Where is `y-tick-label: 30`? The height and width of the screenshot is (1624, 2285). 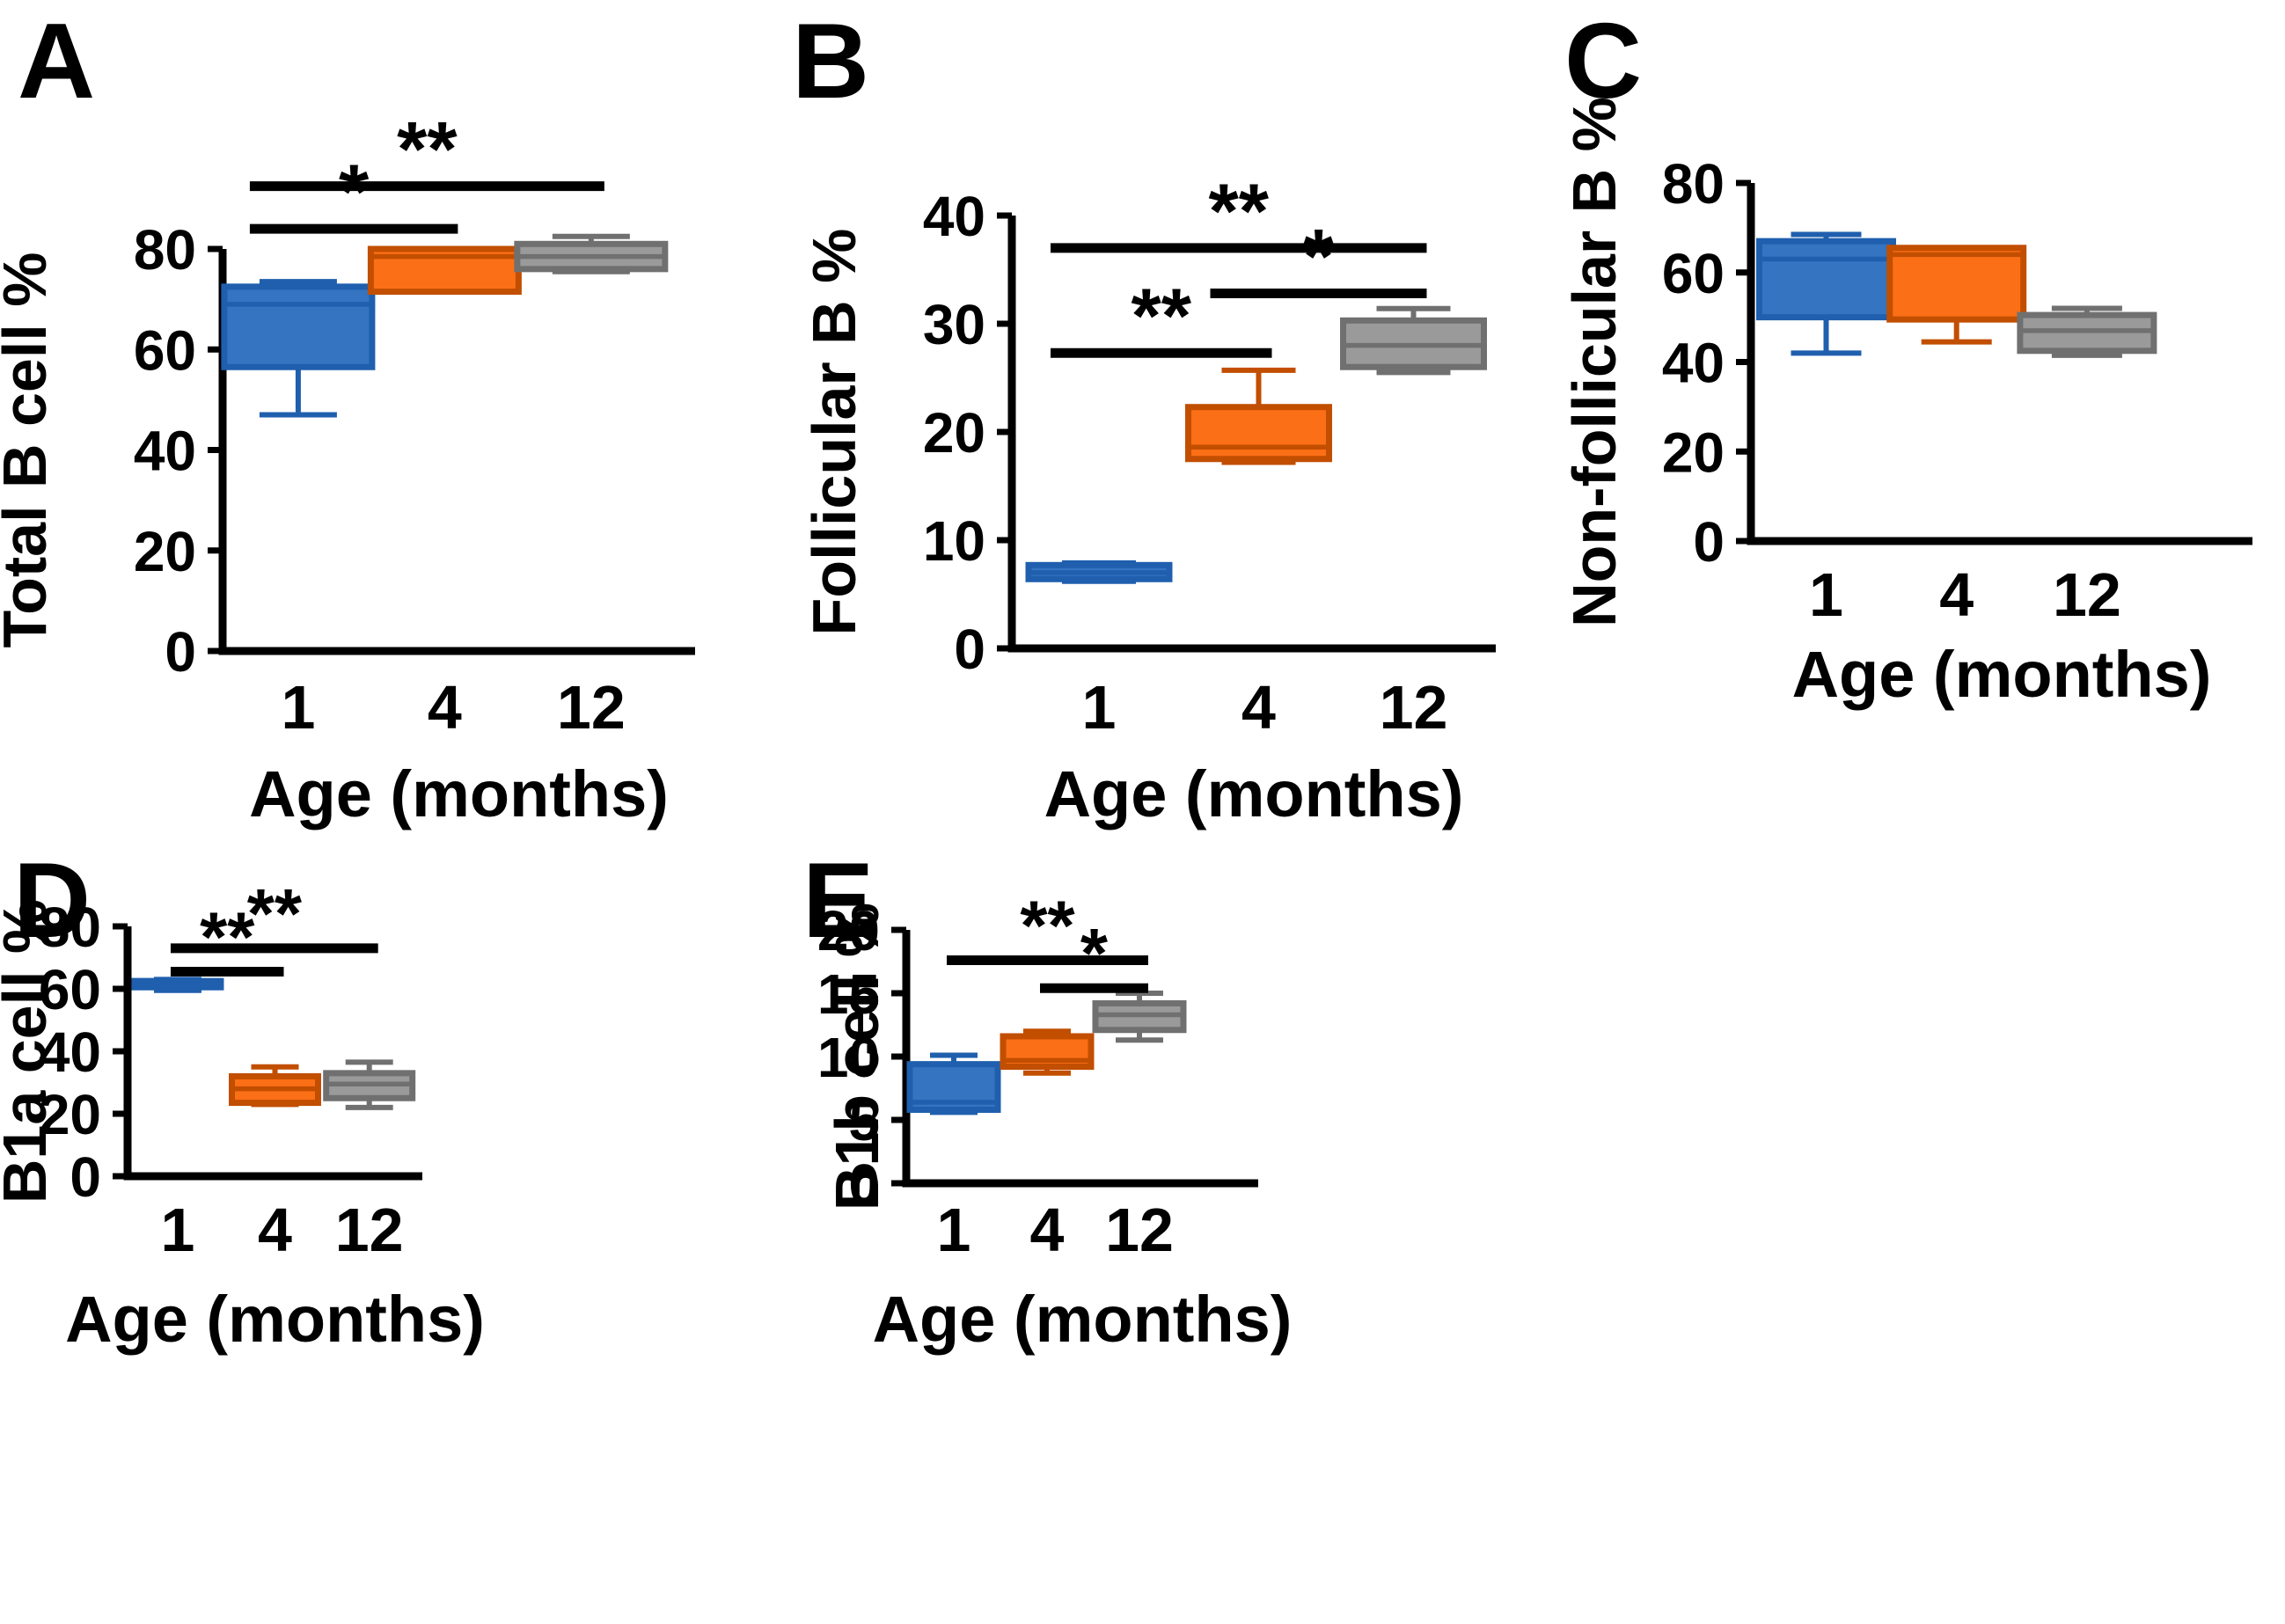 y-tick-label: 30 is located at coordinates (954, 325).